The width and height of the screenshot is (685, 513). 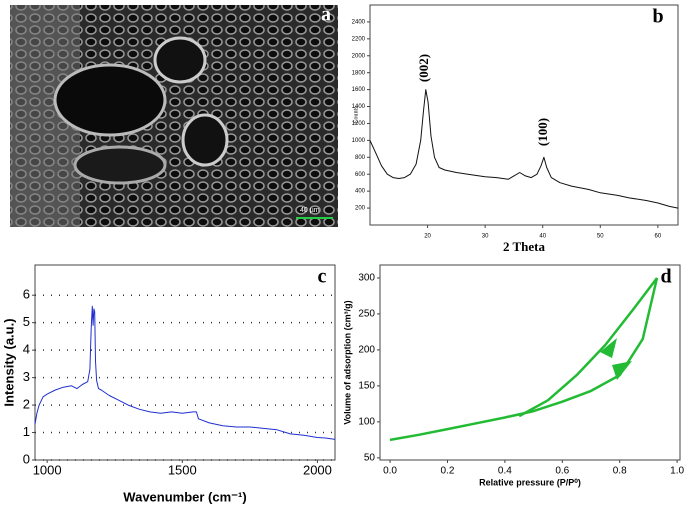 What do you see at coordinates (359, 56) in the screenshot?
I see `y-tick-label: 2000` at bounding box center [359, 56].